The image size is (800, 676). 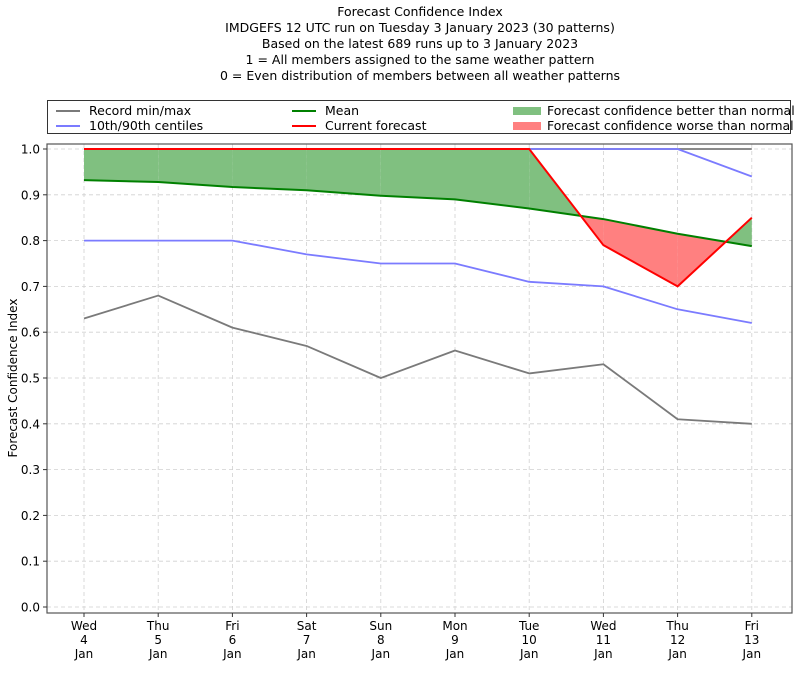 What do you see at coordinates (140, 110) in the screenshot?
I see `legend-label-record: Record min/max` at bounding box center [140, 110].